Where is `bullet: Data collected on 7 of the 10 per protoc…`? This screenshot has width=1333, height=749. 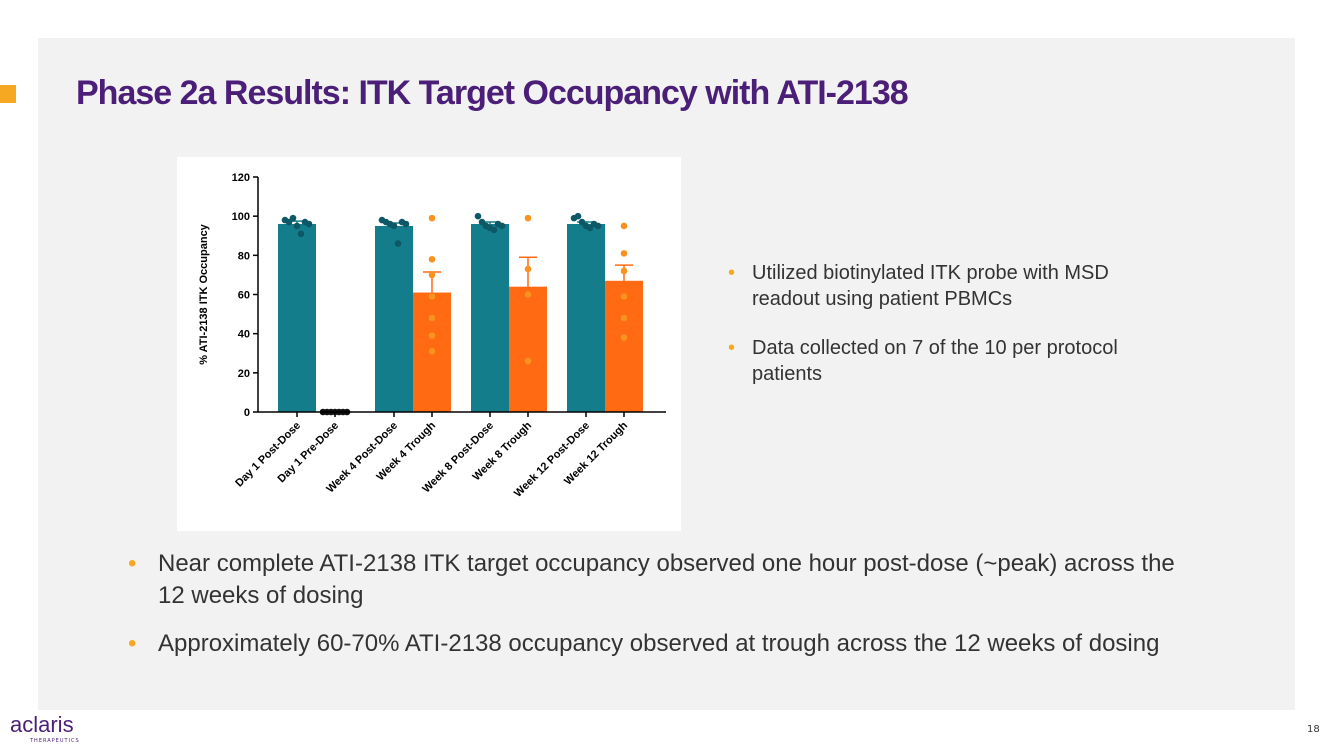 bullet: Data collected on 7 of the 10 per protoc… is located at coordinates (930, 361).